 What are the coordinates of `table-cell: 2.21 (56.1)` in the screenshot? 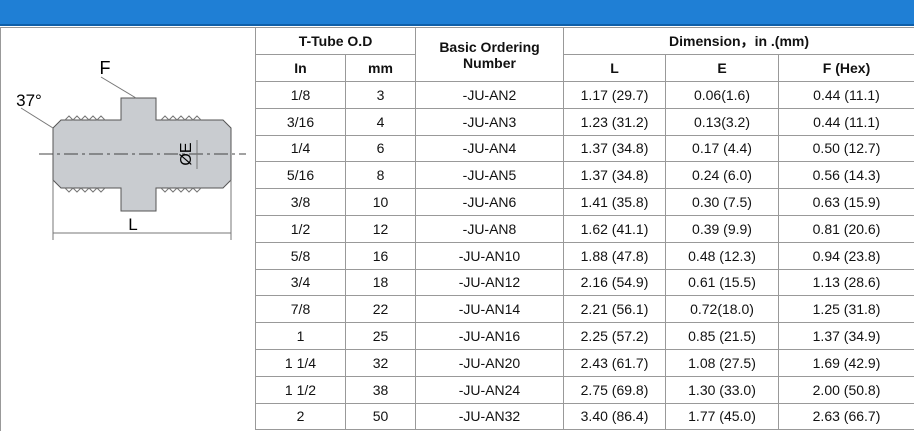 It's located at (614, 309).